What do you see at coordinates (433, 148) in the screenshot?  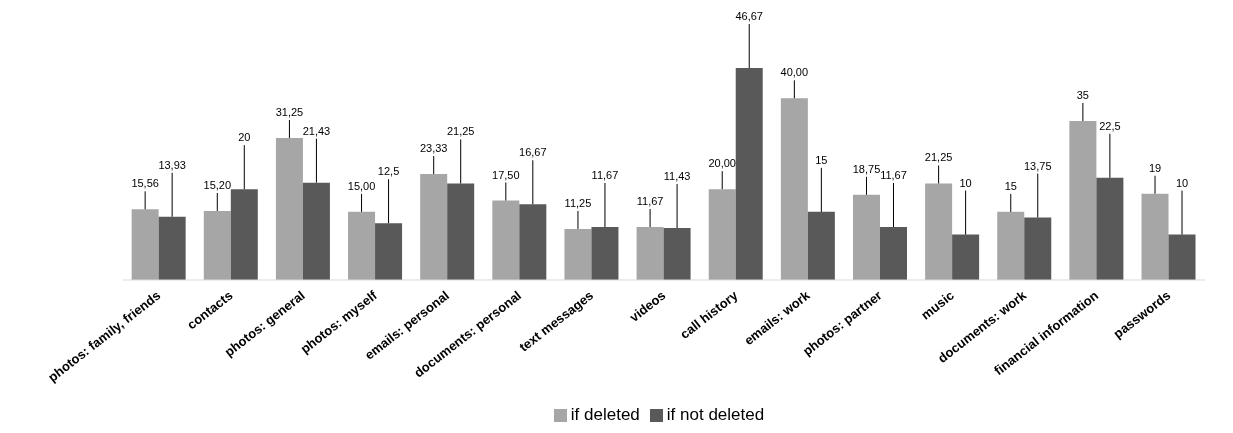 I see `data-label: 23,33` at bounding box center [433, 148].